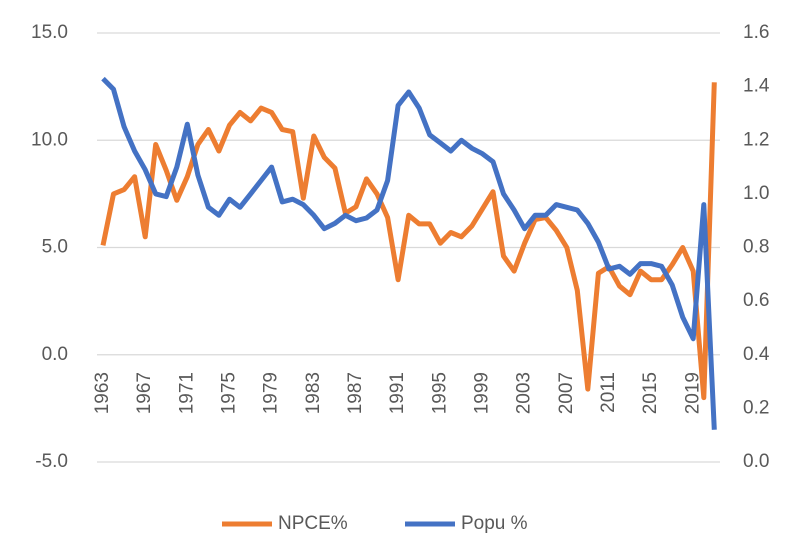 This screenshot has width=800, height=555. What do you see at coordinates (756, 32) in the screenshot?
I see `y2-tick-label: 1.6` at bounding box center [756, 32].